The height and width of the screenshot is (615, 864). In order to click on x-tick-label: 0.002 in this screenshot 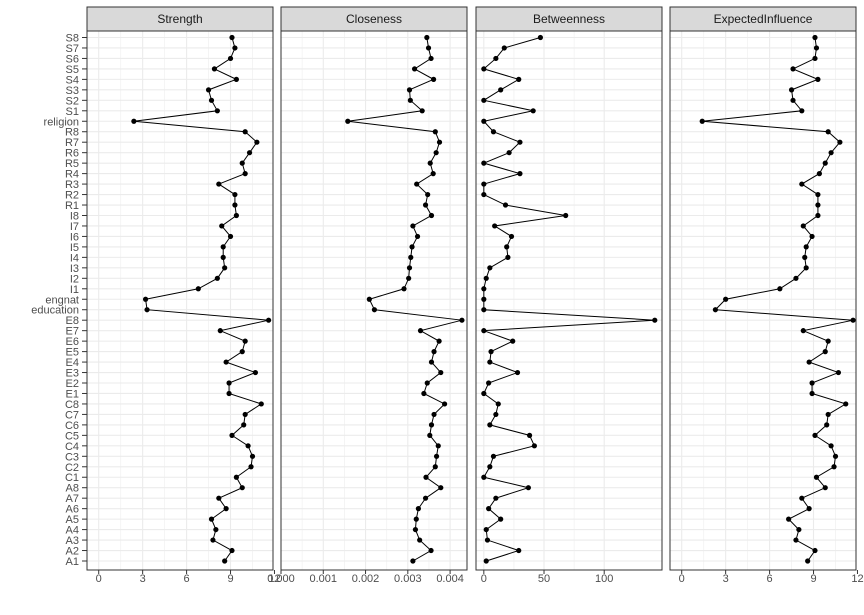, I will do `click(366, 579)`.